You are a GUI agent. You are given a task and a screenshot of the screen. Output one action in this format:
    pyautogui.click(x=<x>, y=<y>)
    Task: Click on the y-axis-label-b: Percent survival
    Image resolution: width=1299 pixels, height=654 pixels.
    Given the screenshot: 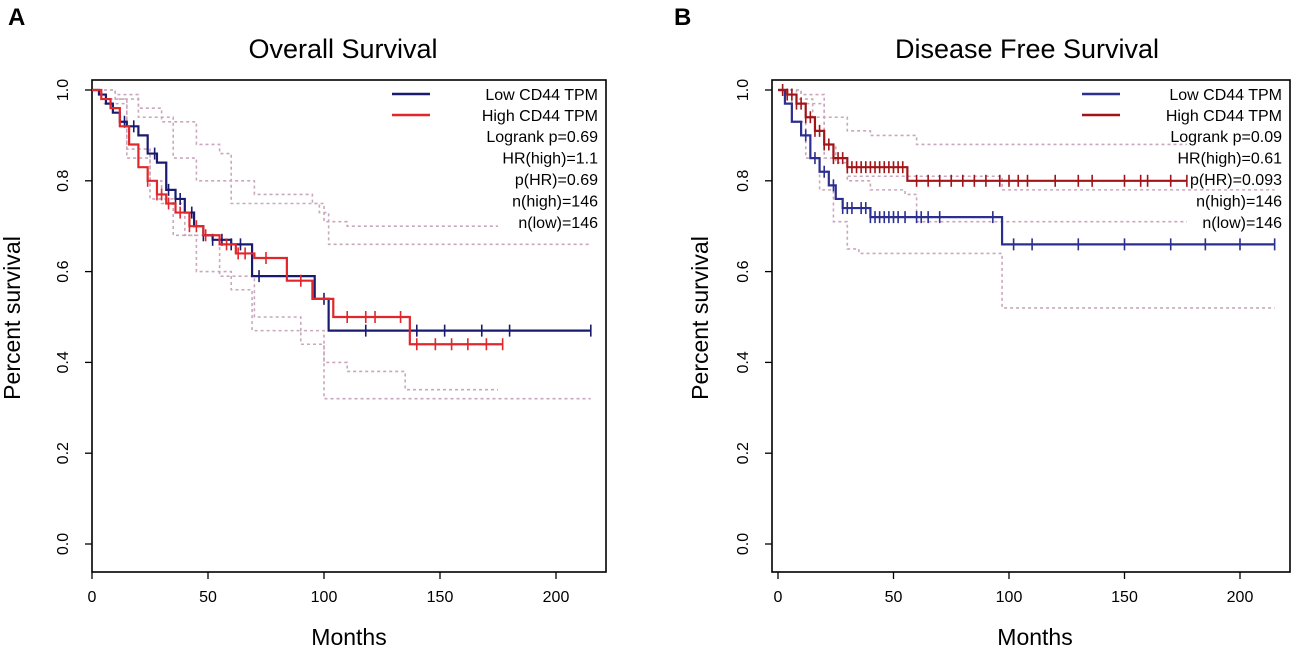 What is the action you would take?
    pyautogui.click(x=700, y=318)
    